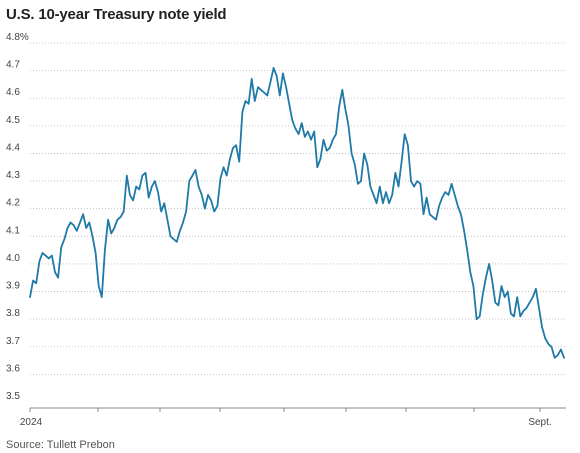 The image size is (580, 453). I want to click on x-axis-ticks: 2024 Sept., so click(286, 418).